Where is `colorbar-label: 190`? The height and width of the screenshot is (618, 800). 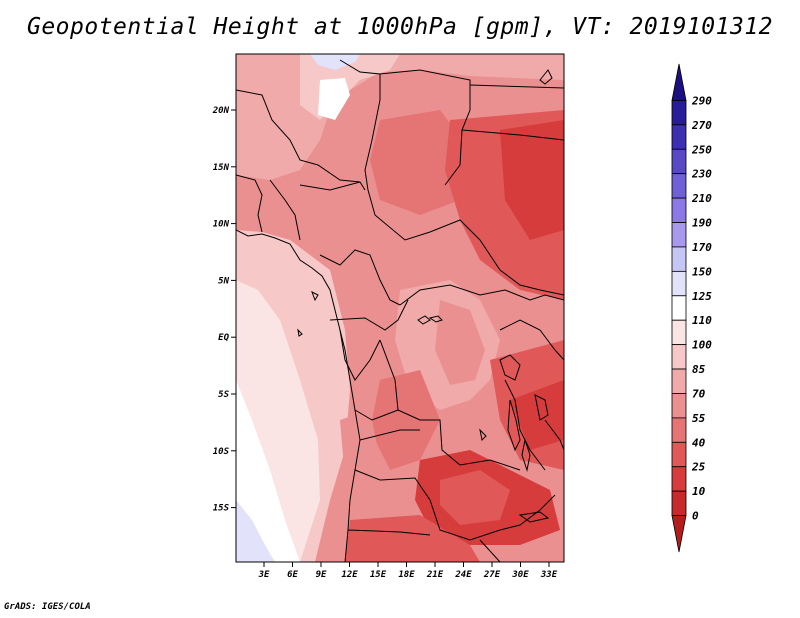 colorbar-label: 190 is located at coordinates (702, 223).